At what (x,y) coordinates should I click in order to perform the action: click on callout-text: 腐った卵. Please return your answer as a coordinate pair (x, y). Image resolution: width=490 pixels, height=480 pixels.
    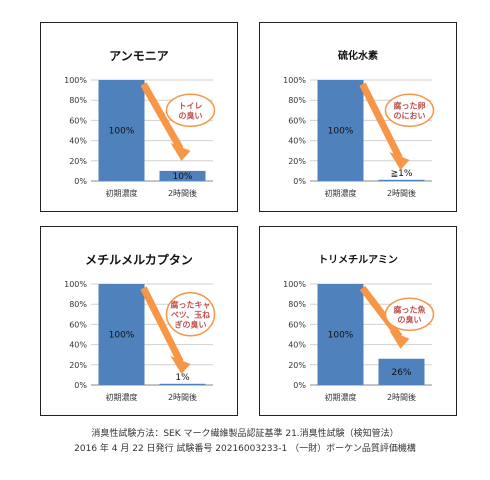
    Looking at the image, I should click on (410, 105).